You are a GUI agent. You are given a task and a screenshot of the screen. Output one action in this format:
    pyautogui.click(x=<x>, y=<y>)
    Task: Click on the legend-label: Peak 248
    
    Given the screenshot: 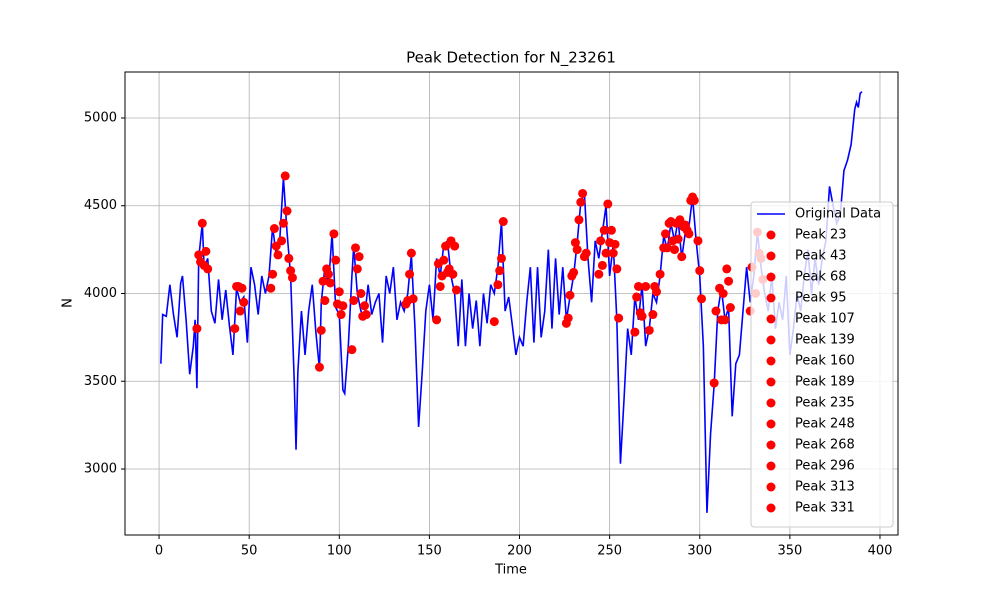 What is the action you would take?
    pyautogui.click(x=825, y=424)
    